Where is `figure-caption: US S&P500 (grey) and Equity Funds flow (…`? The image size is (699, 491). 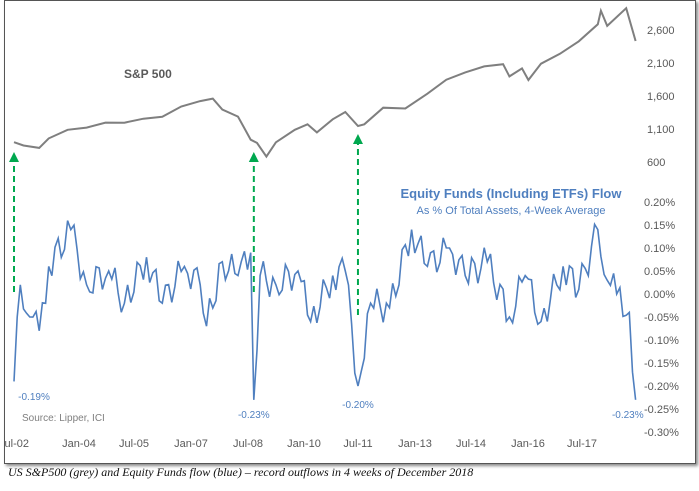 figure-caption: US S&P500 (grey) and Equity Funds flow (… is located at coordinates (241, 472).